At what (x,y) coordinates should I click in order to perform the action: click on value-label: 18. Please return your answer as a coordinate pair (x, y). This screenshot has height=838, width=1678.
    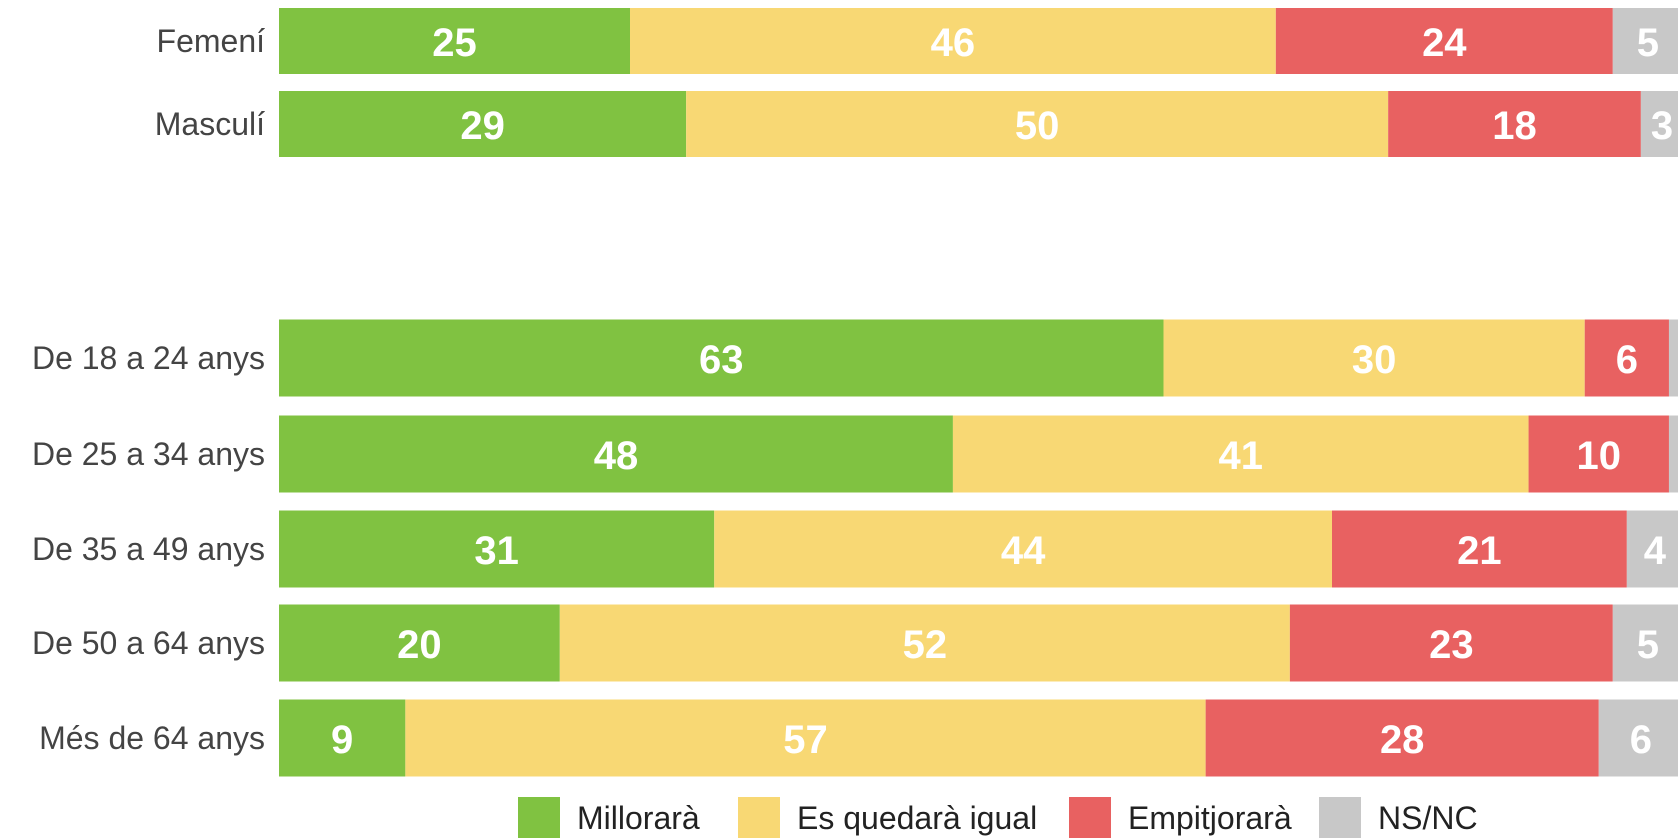
    Looking at the image, I should click on (1514, 126).